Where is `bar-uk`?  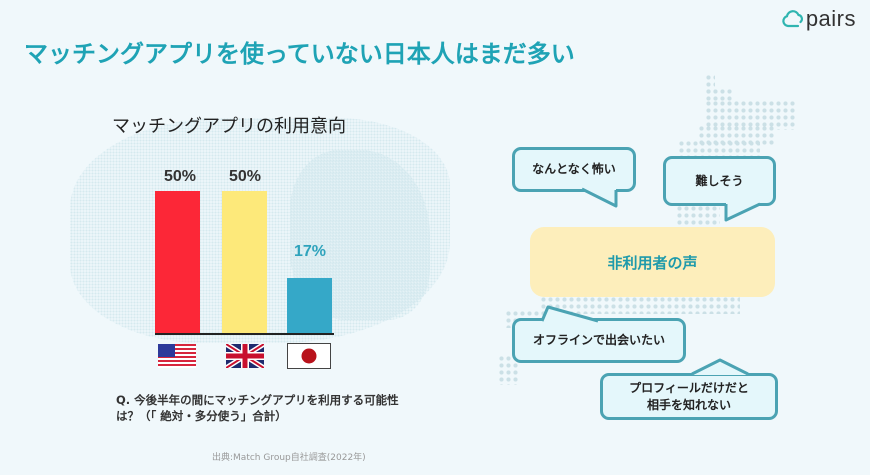
bar-uk is located at coordinates (244, 262).